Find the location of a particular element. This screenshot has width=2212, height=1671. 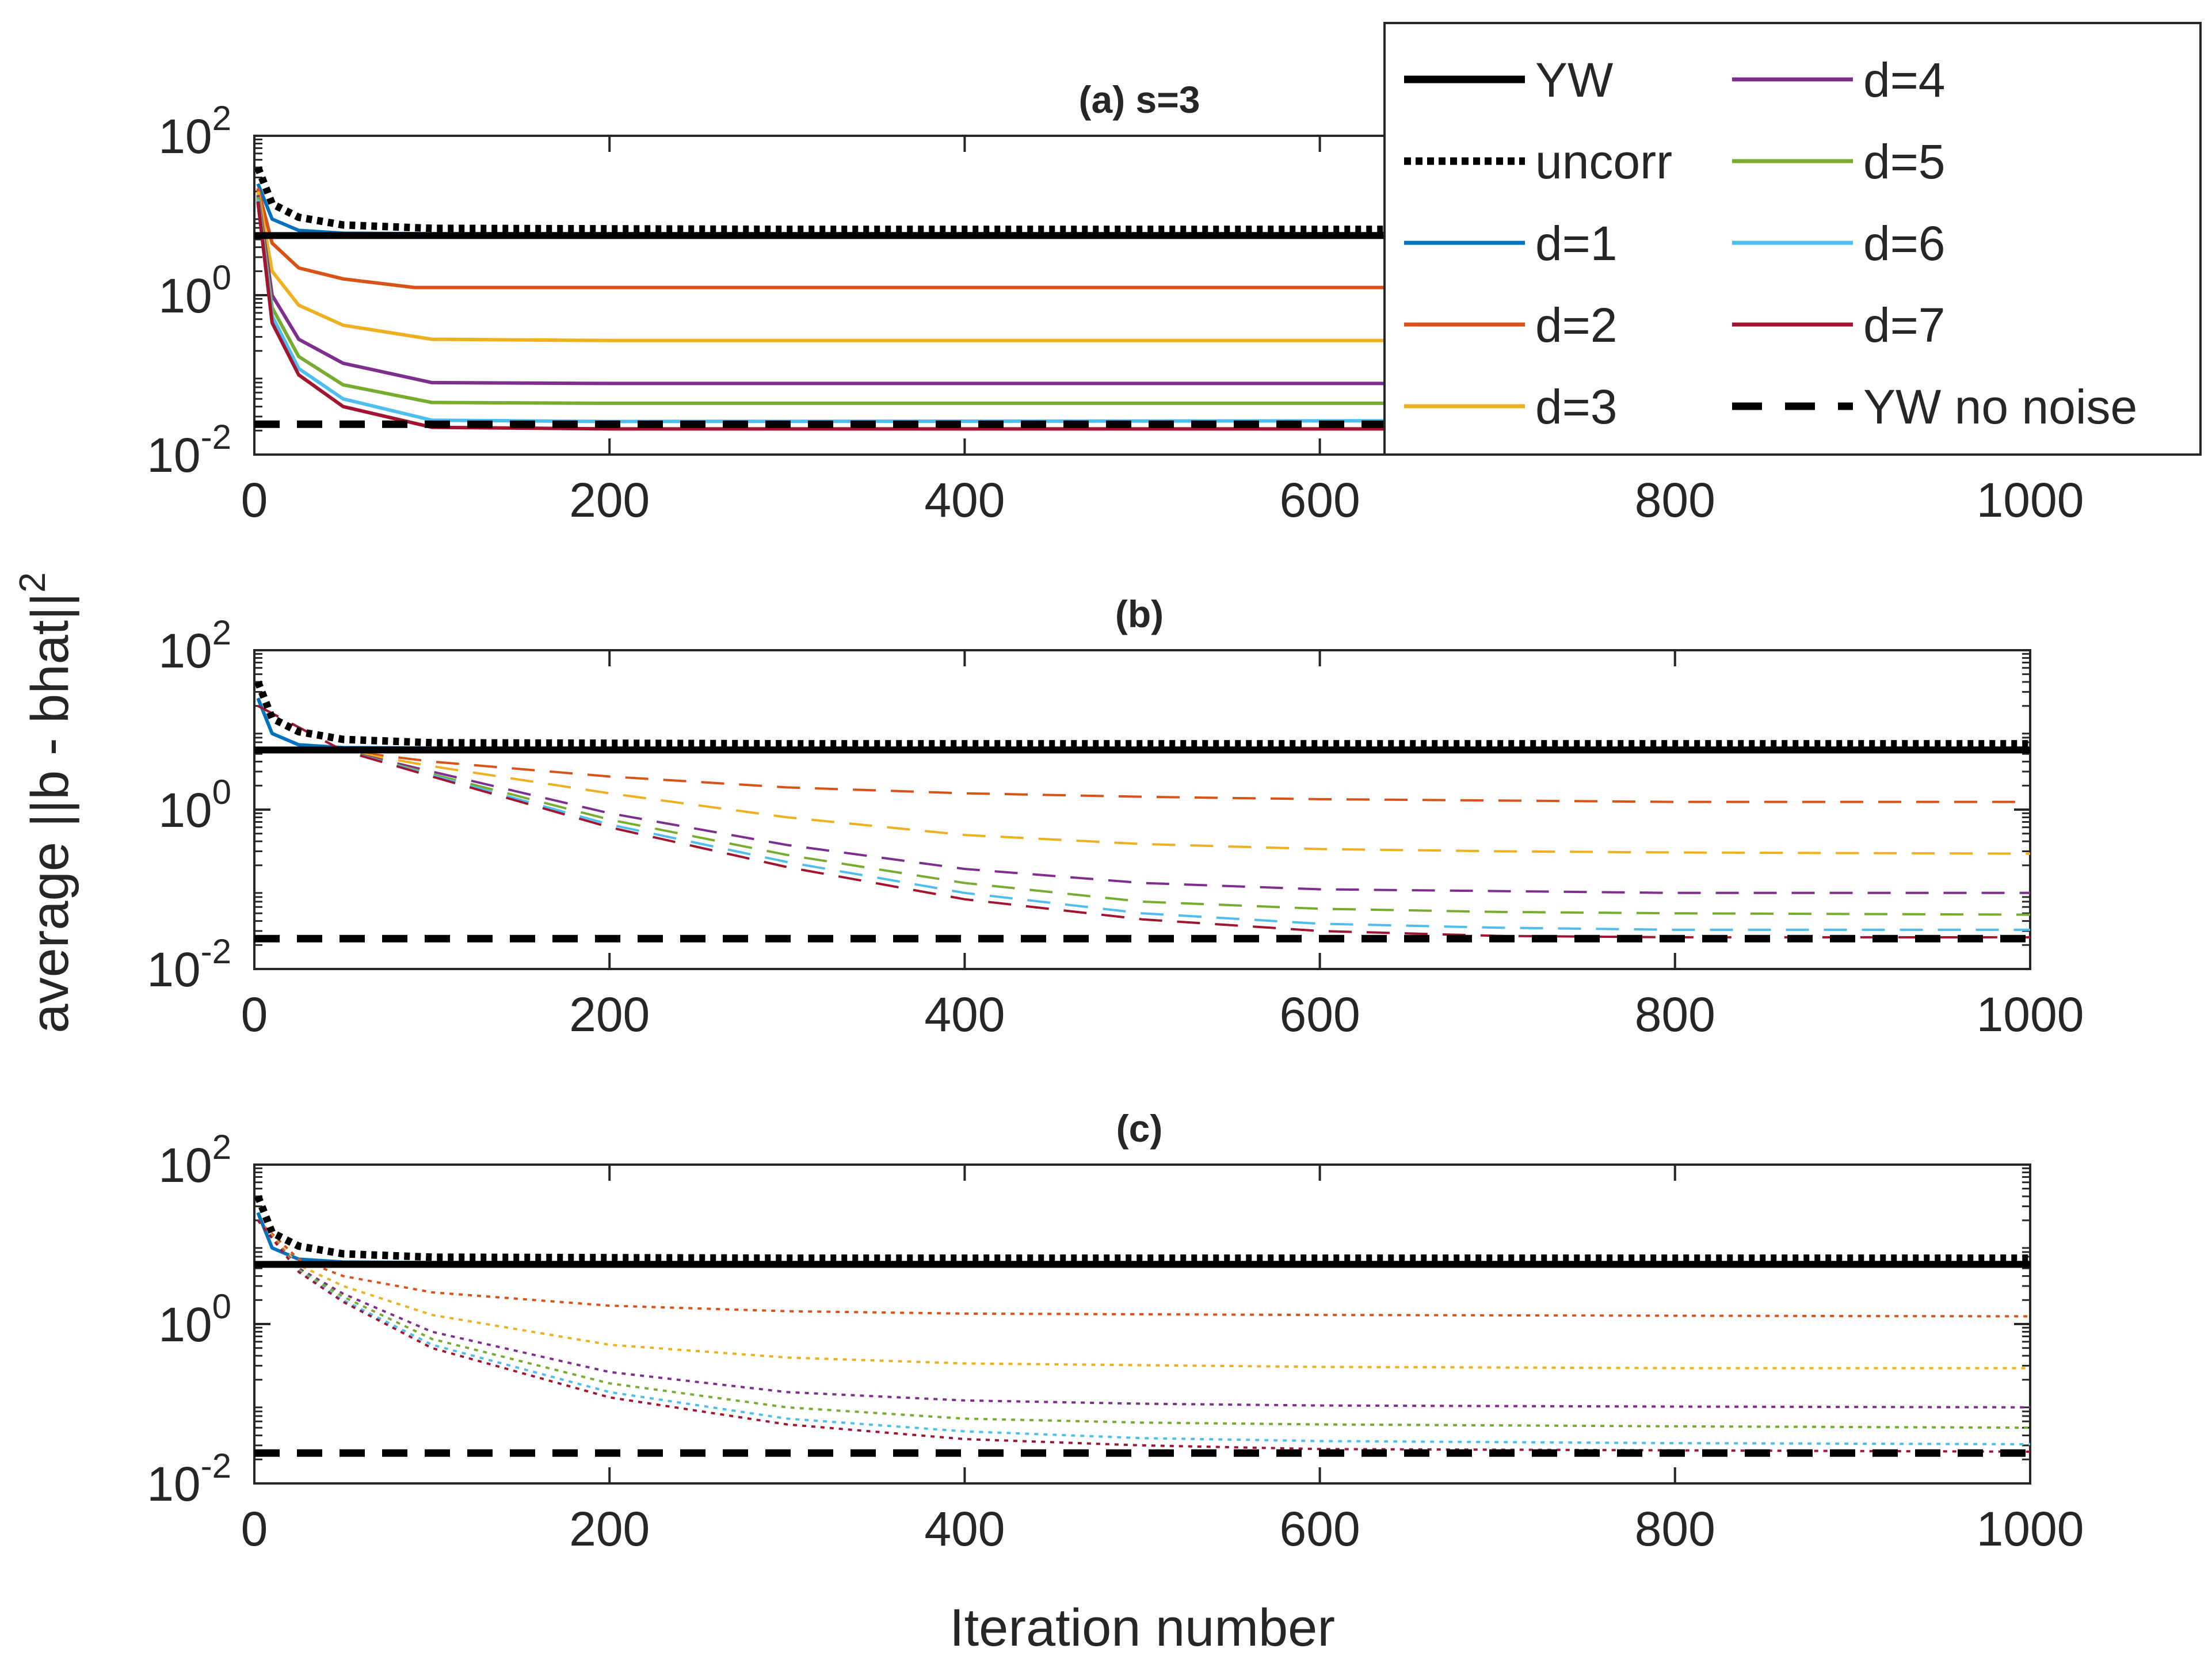

legend-box is located at coordinates (1792, 239).